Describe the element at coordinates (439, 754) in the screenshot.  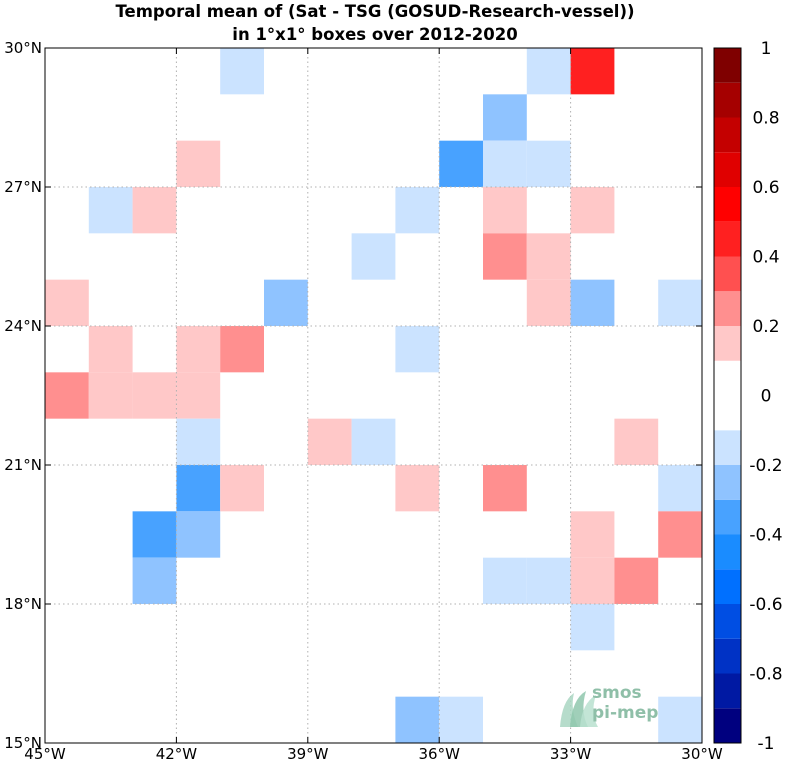
I see `x-tick-label: 36°W` at that location.